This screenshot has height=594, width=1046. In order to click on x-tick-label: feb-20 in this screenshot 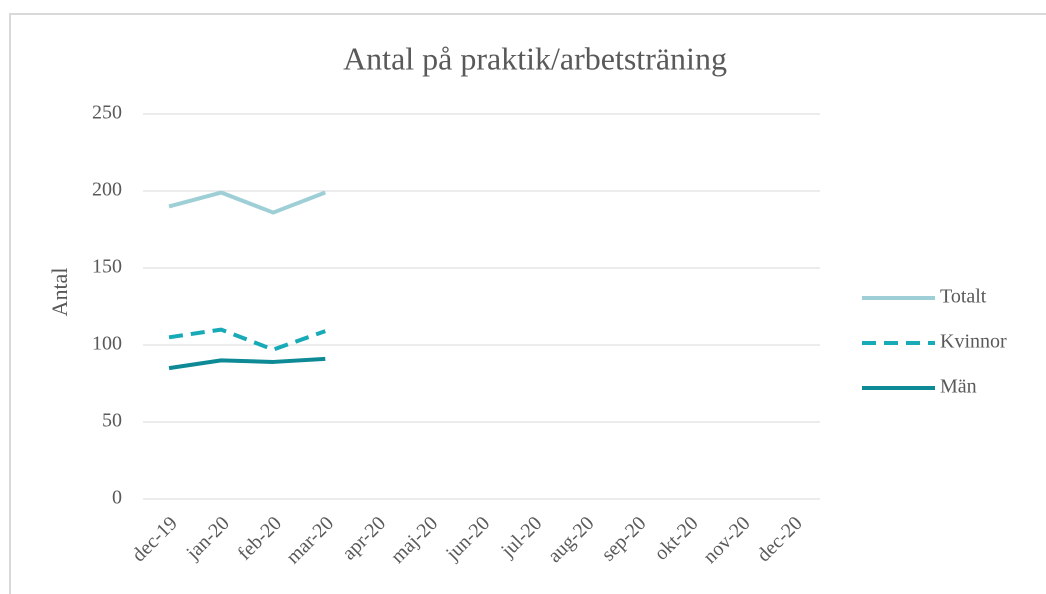, I will do `click(260, 538)`.